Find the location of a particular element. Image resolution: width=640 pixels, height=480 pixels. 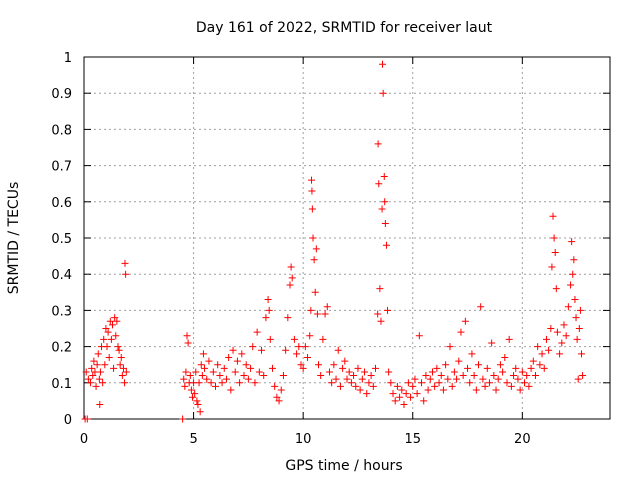

y-tick-label: 0.7 is located at coordinates (61, 167).